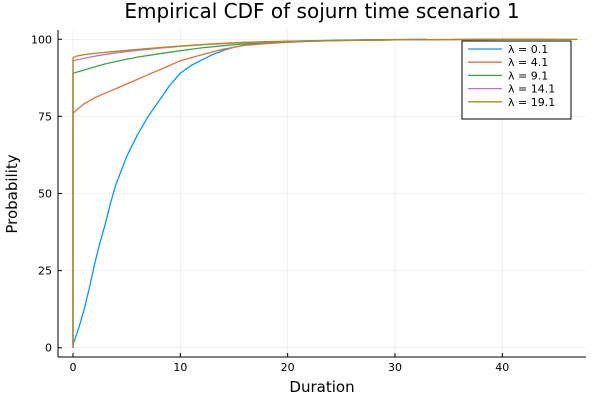 This screenshot has height=400, width=600. I want to click on chart-title: Empirical CDF of sojurn time scenario 1, so click(321, 11).